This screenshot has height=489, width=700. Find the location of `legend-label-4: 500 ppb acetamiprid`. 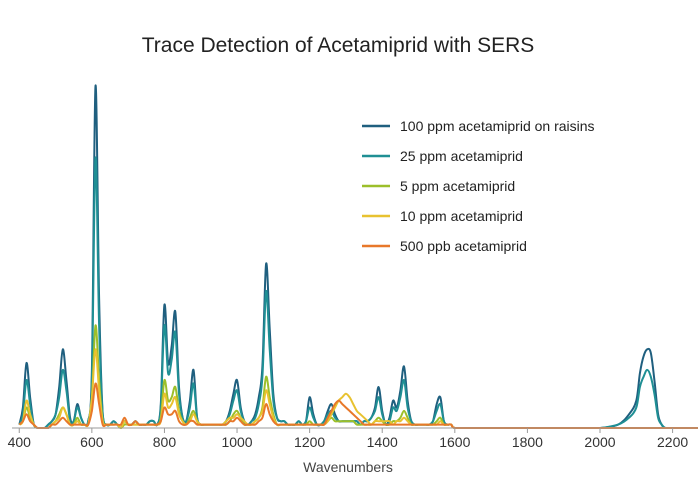

legend-label-4: 500 ppb acetamiprid is located at coordinates (463, 246).